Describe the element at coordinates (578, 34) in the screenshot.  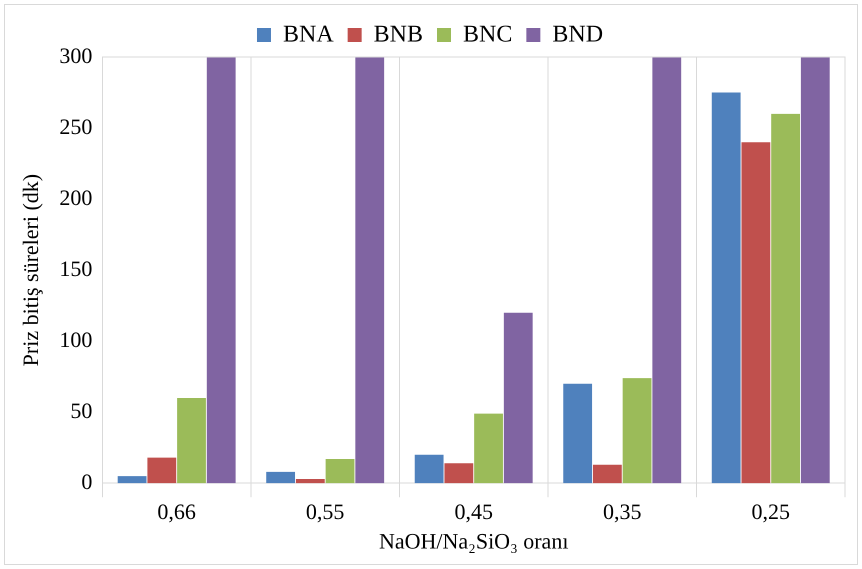
I see `legend-label: BND` at that location.